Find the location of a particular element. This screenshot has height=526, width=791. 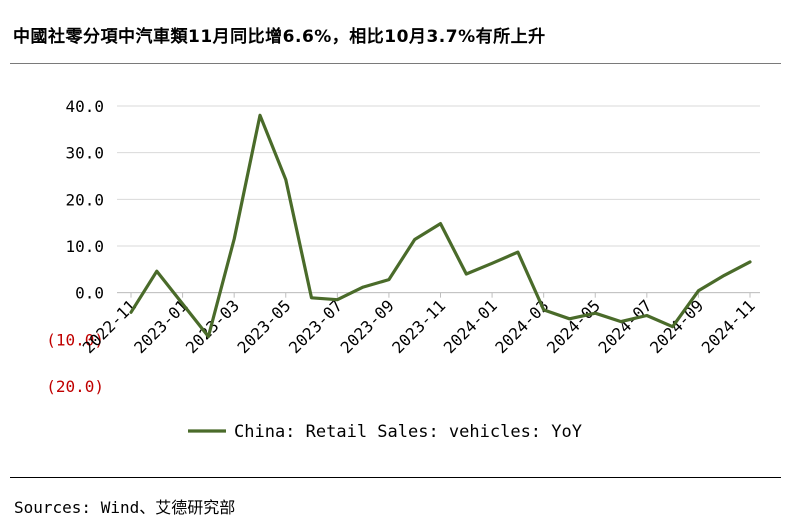

x-tick-label: 2022-11 is located at coordinates (109, 326).